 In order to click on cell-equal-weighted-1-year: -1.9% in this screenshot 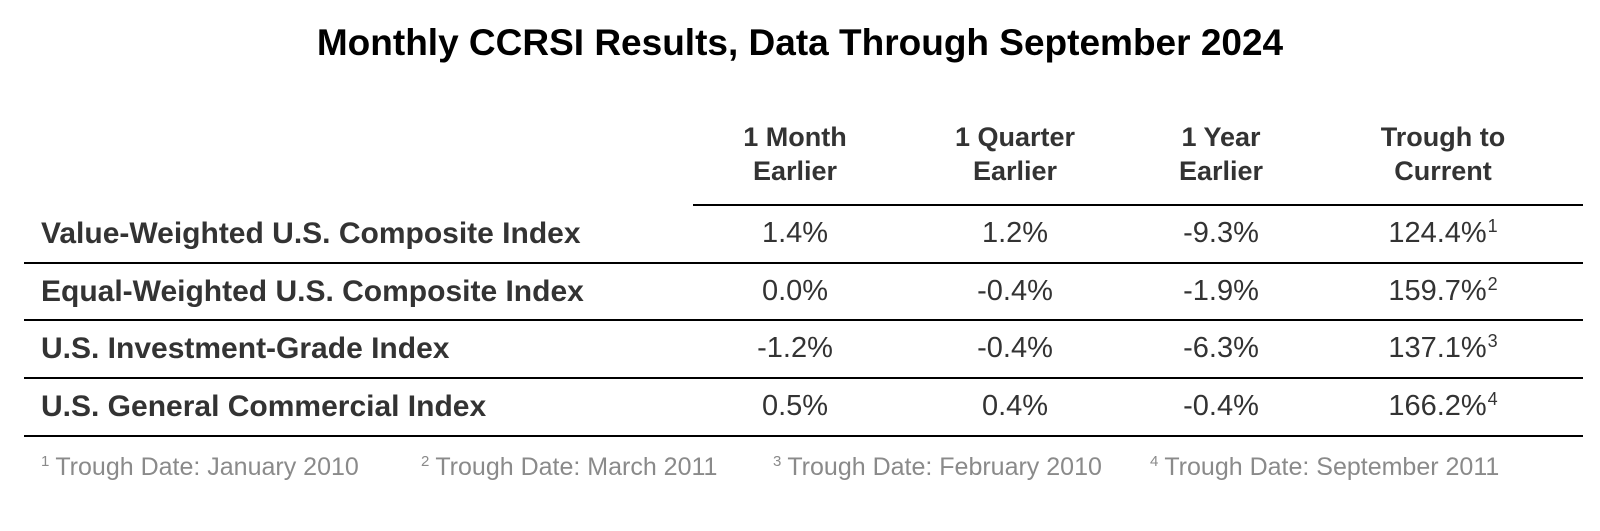, I will do `click(1221, 291)`.